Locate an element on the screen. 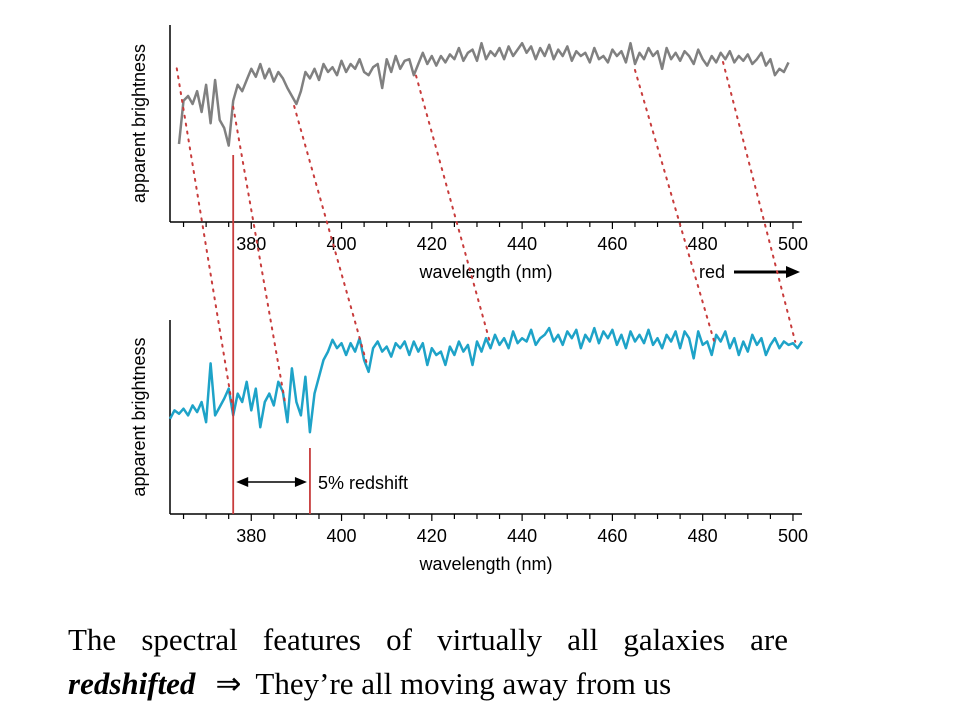  caption-word: all is located at coordinates (583, 639).